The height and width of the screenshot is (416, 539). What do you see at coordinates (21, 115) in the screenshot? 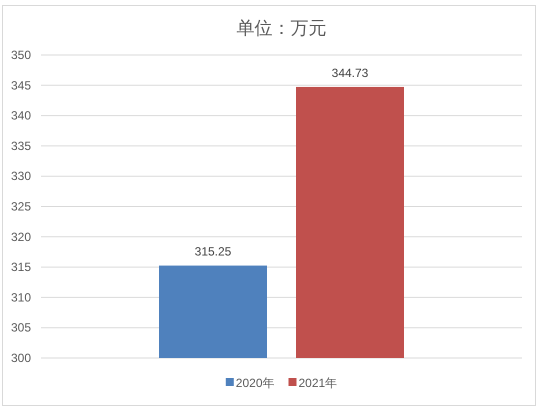
I see `y-tick-label: 340` at bounding box center [21, 115].